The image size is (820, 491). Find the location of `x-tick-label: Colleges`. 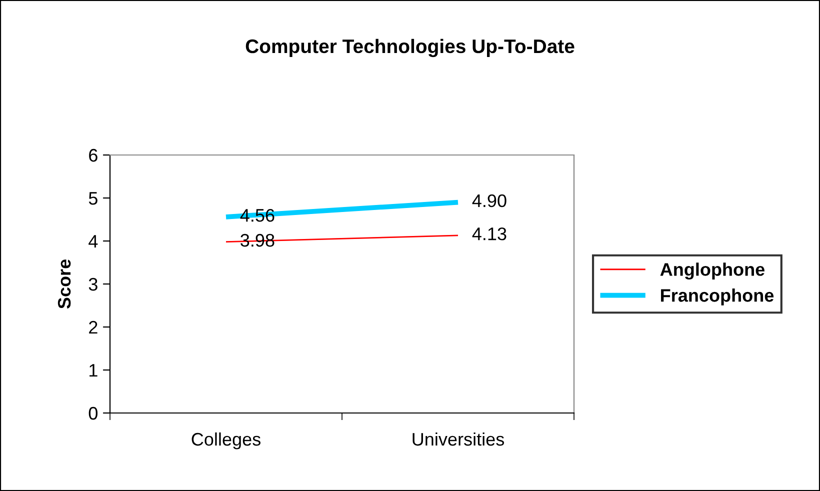

x-tick-label: Colleges is located at coordinates (226, 441).